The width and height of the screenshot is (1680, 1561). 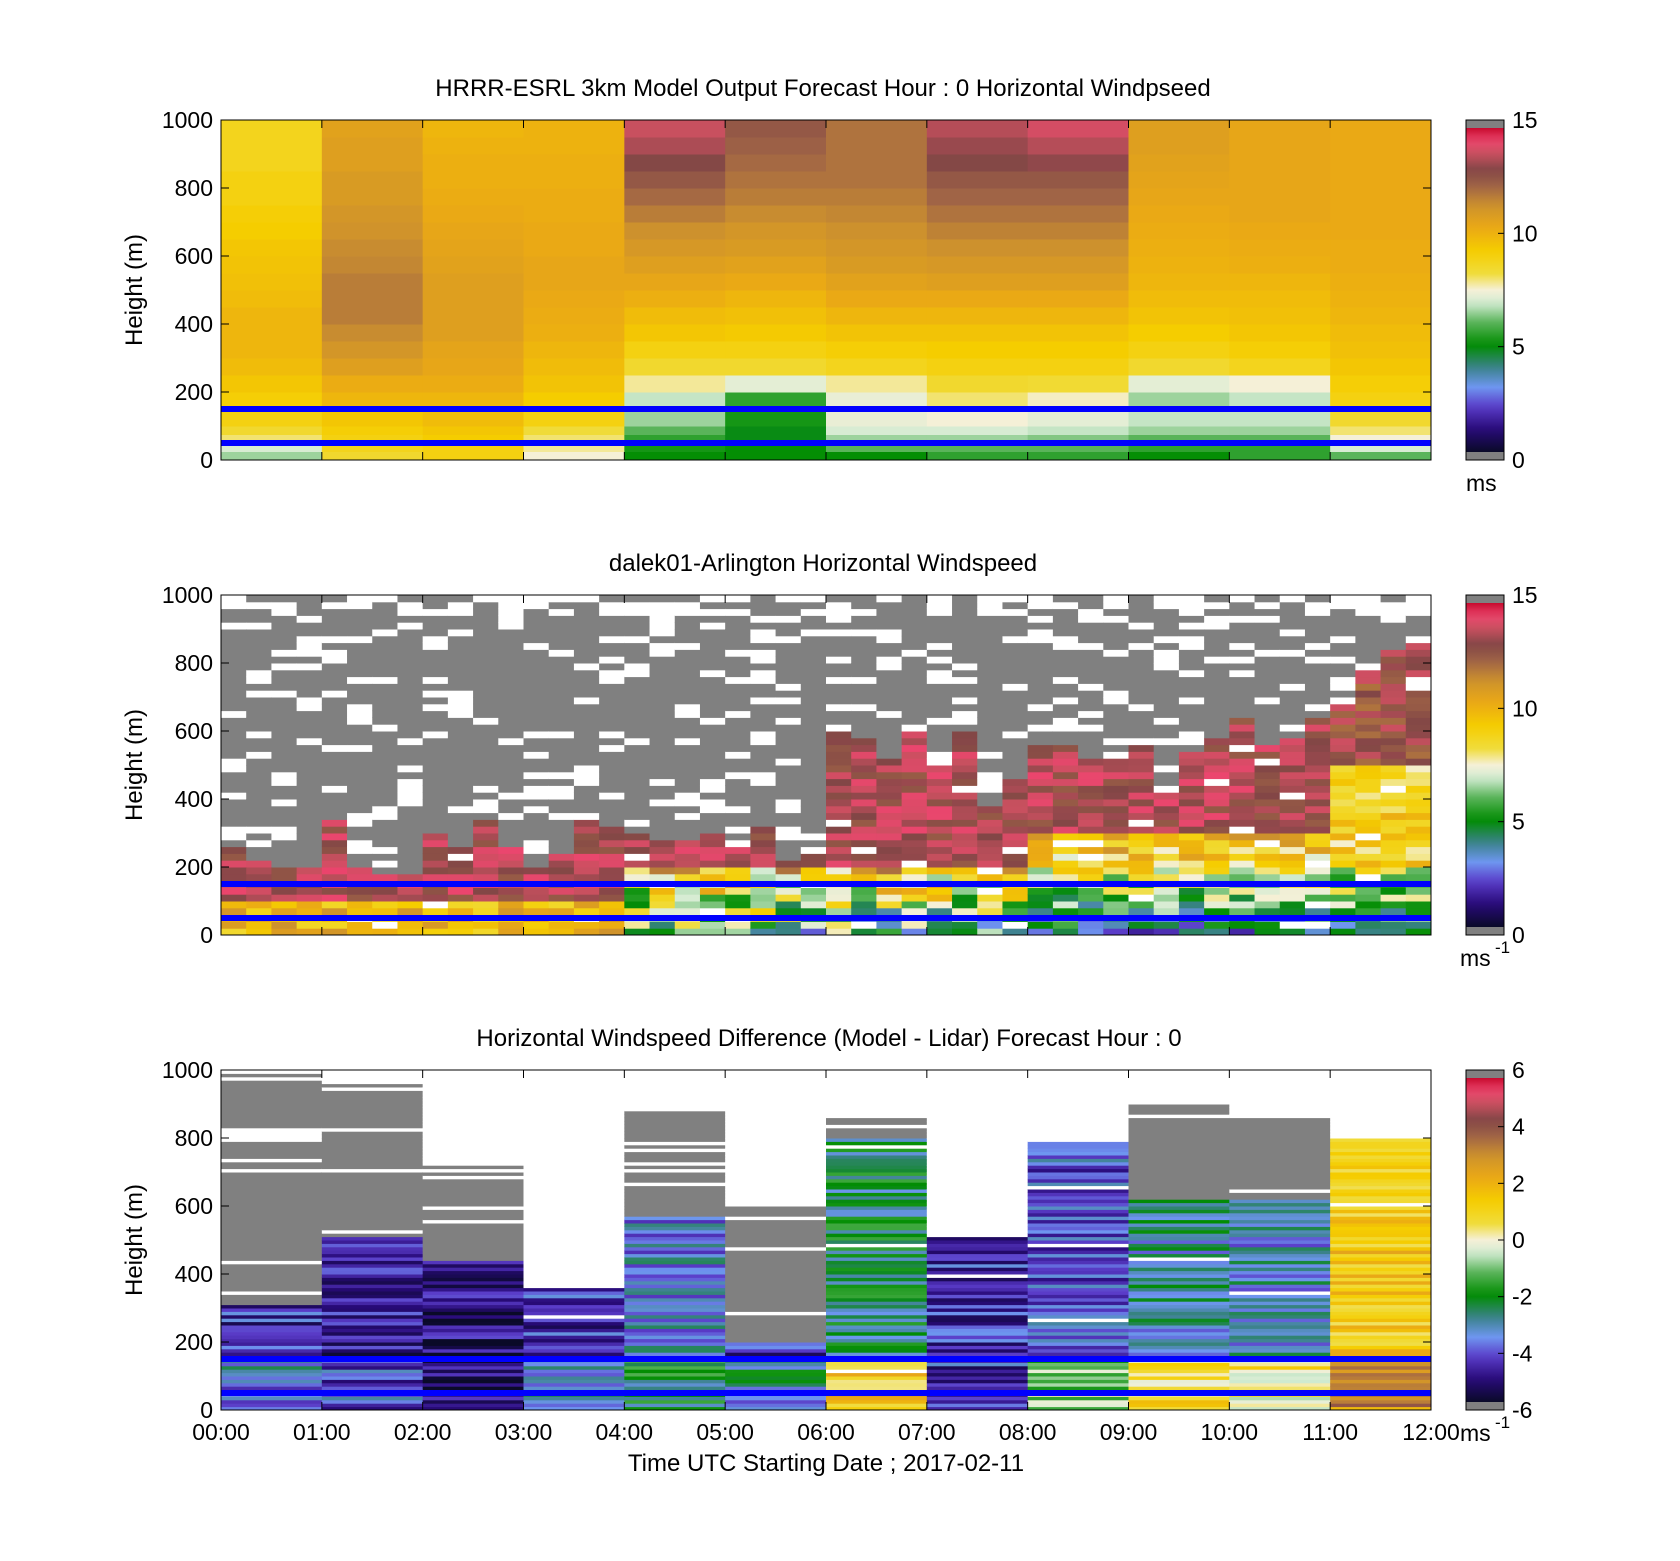 What do you see at coordinates (823, 563) in the screenshot?
I see `panel2-title: dalek01-Arlington Horizontal Windspeed` at bounding box center [823, 563].